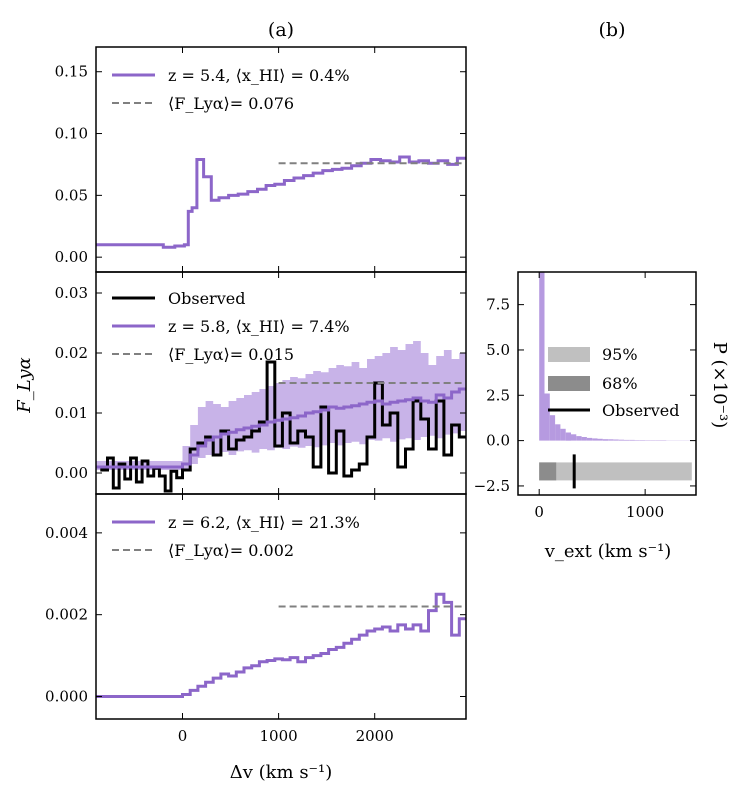 The width and height of the screenshot is (746, 800). I want to click on y-tick-label: 2.5, so click(498, 395).